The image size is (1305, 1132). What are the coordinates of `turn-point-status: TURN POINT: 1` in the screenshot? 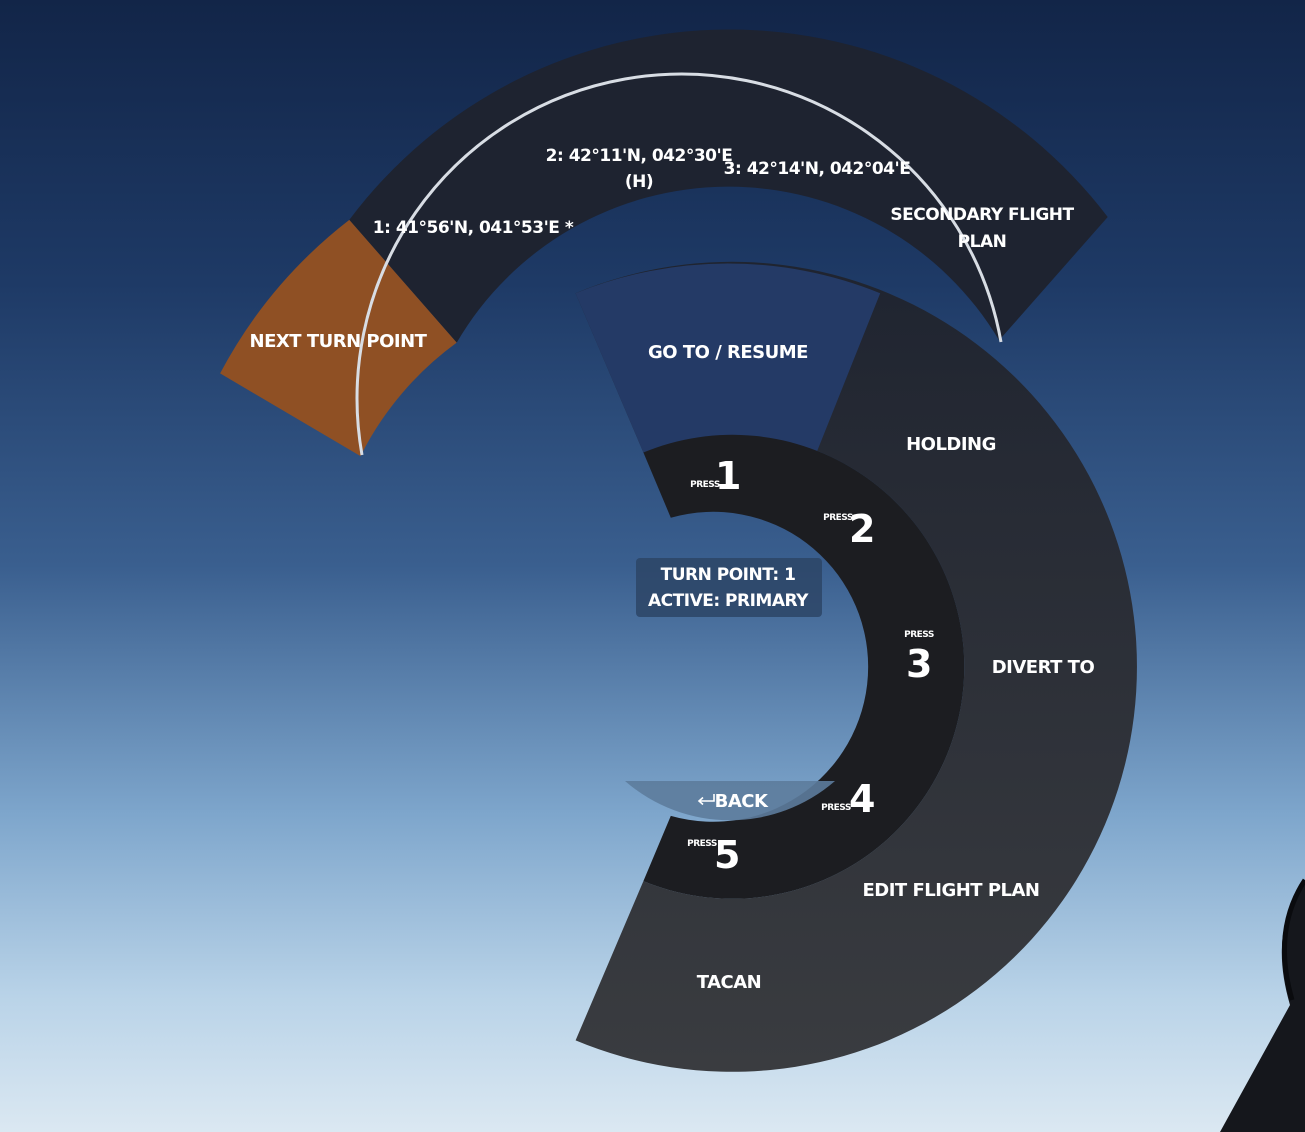 It's located at (728, 575).